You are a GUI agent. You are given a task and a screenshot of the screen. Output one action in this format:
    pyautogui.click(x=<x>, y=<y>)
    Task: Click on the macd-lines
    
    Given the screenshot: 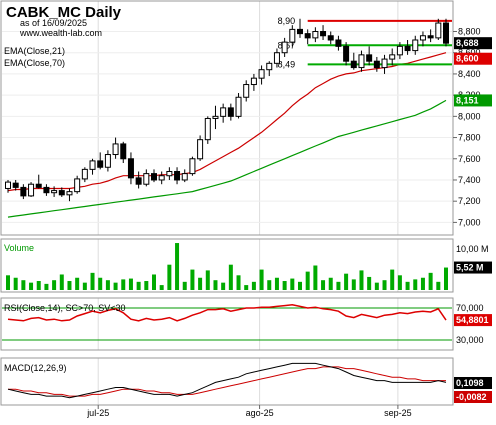 What is the action you would take?
    pyautogui.click(x=227, y=380)
    